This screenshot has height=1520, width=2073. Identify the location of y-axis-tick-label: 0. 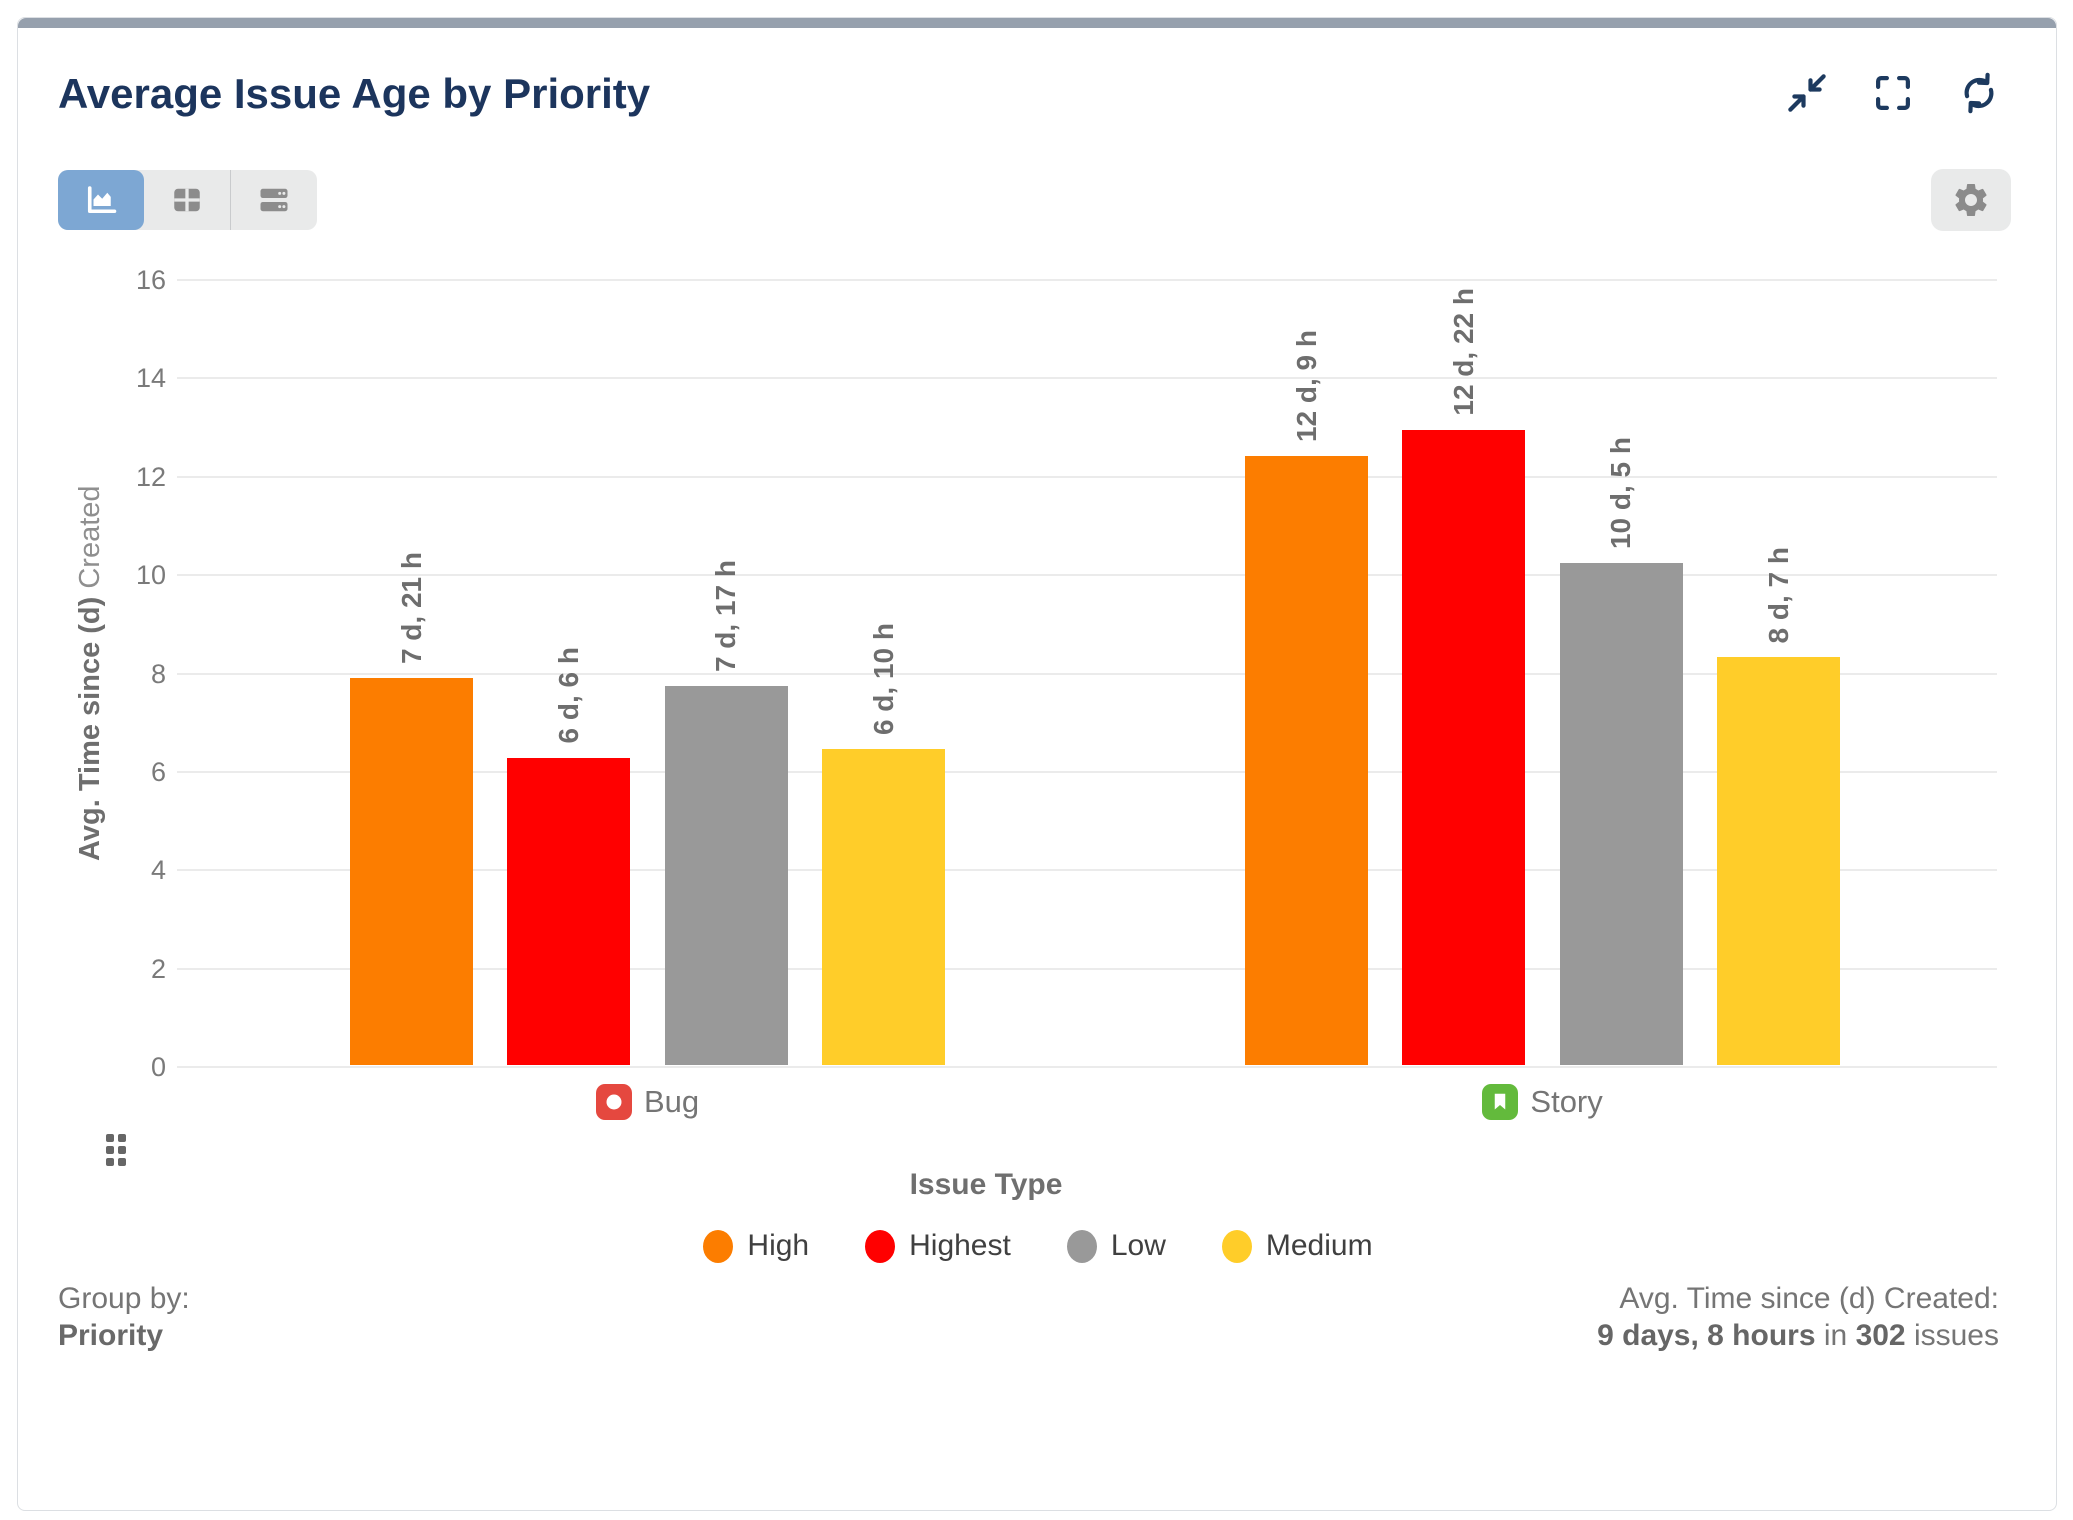
(158, 1067).